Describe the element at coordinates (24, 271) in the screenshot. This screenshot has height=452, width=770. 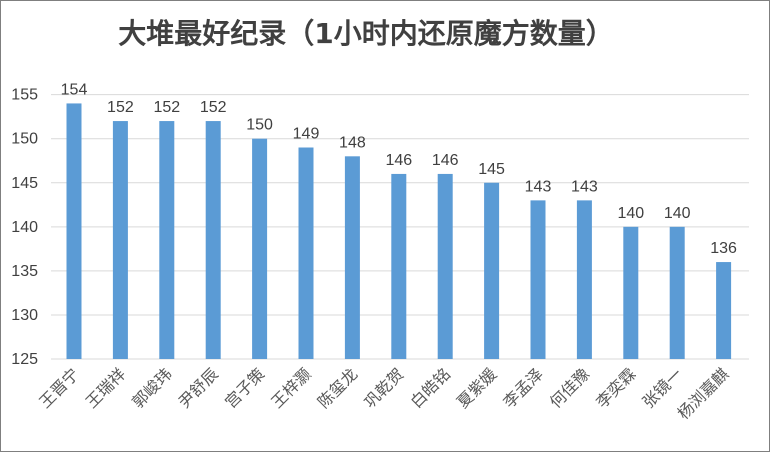
I see `y-tick-label: 135` at that location.